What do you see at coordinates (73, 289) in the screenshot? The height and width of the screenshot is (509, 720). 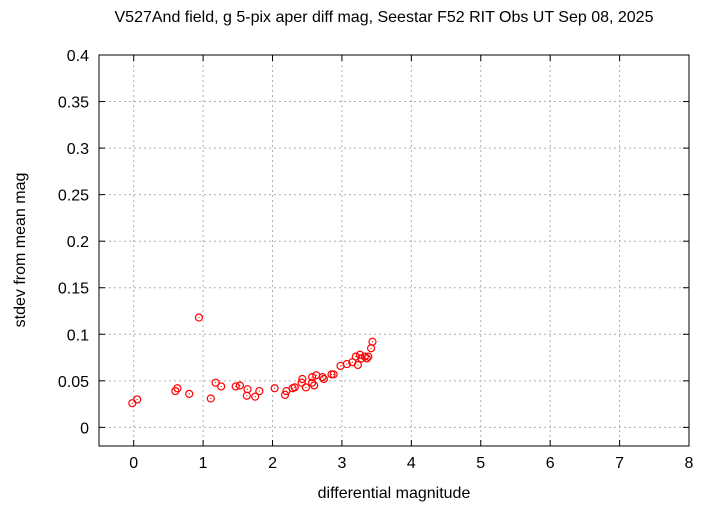 I see `y-tick-label: 0.15` at bounding box center [73, 289].